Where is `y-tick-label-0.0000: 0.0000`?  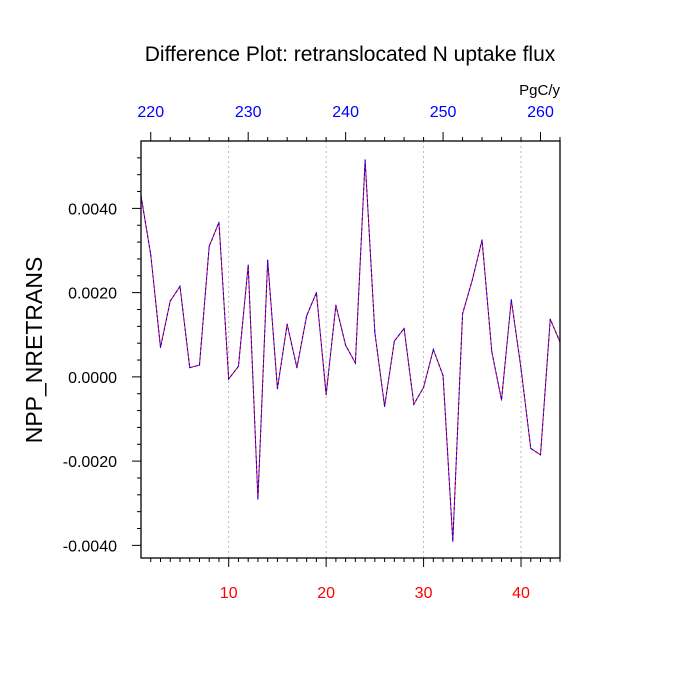
y-tick-label-0.0000: 0.0000 is located at coordinates (92, 378).